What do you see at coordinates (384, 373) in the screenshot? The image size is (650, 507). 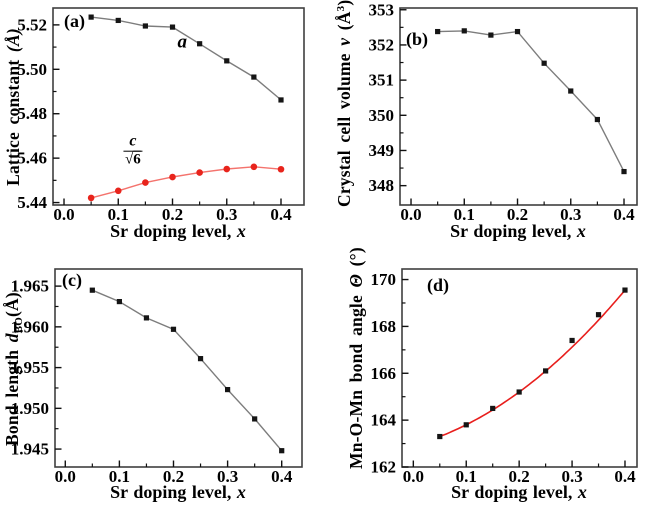 I see `y-tick-label: 166` at bounding box center [384, 373].